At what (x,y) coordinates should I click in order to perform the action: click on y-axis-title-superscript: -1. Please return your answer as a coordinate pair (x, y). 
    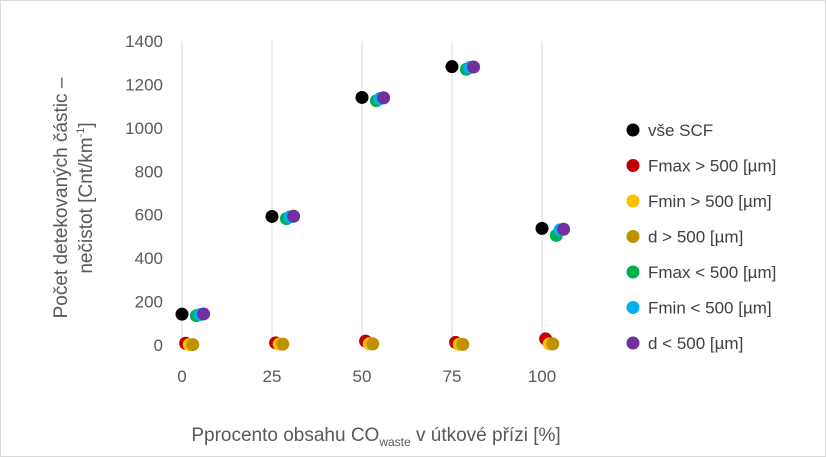
    Looking at the image, I should click on (81, 133).